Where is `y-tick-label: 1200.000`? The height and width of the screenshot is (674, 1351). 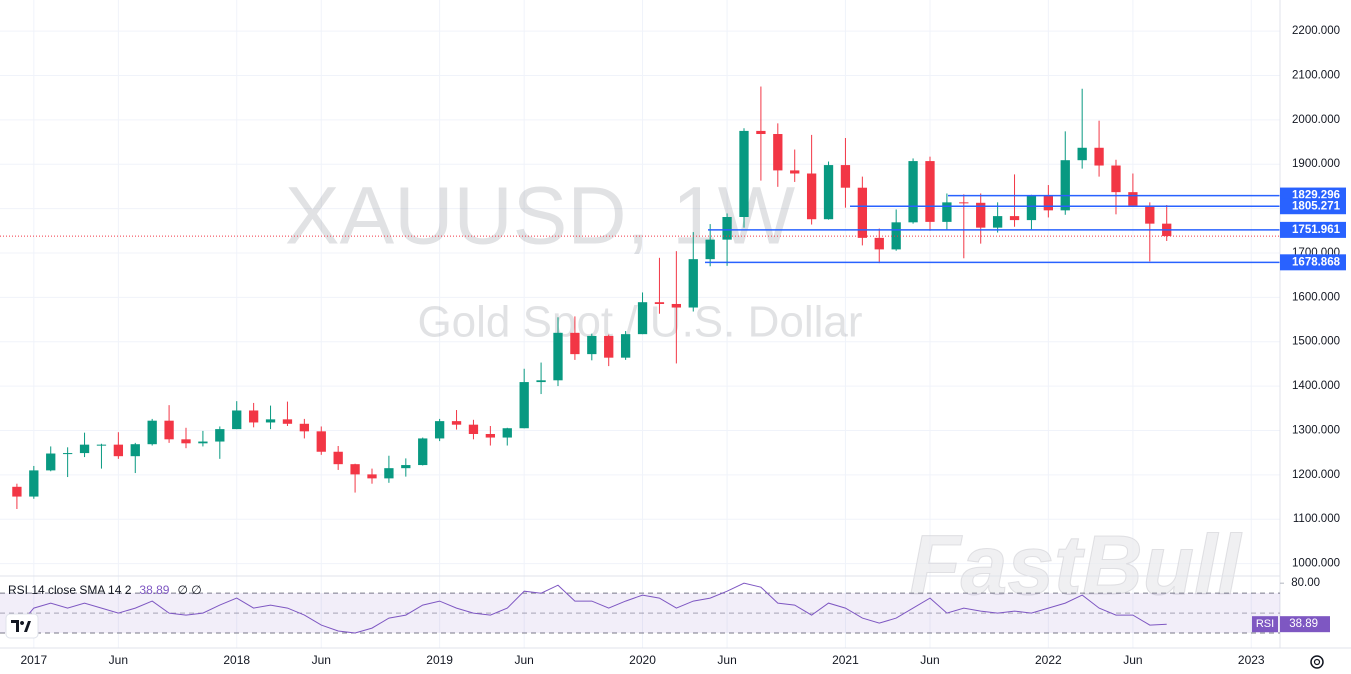
y-tick-label: 1200.000 is located at coordinates (1316, 475).